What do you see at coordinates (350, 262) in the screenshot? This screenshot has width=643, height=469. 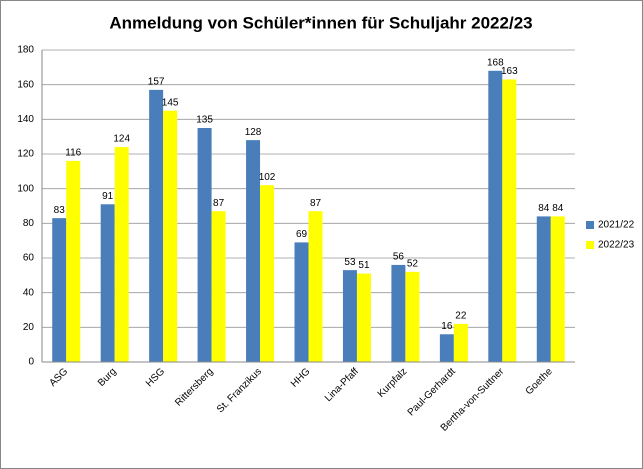 I see `data-label: 53` at bounding box center [350, 262].